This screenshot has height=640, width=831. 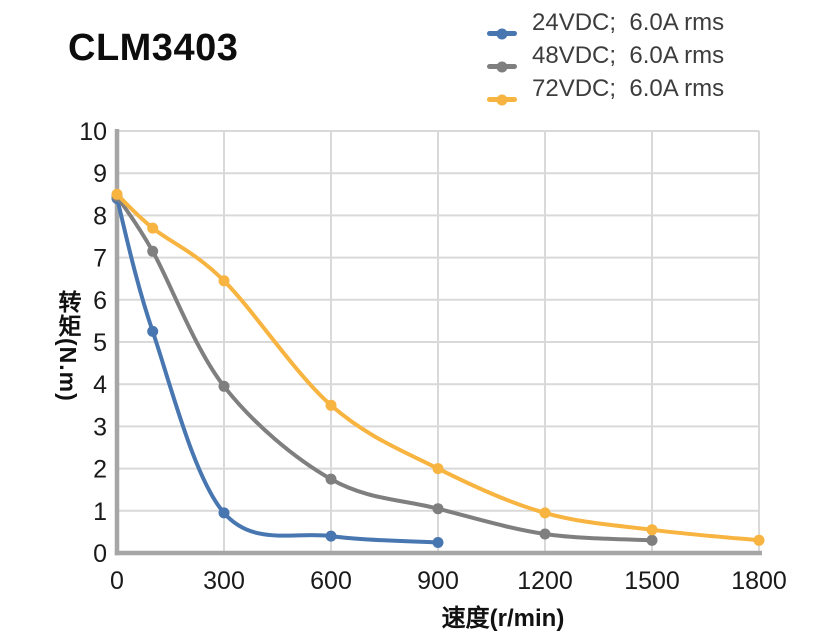 I want to click on legend-item-48vdc: 48VDC; 6.0A rms, so click(x=605, y=55).